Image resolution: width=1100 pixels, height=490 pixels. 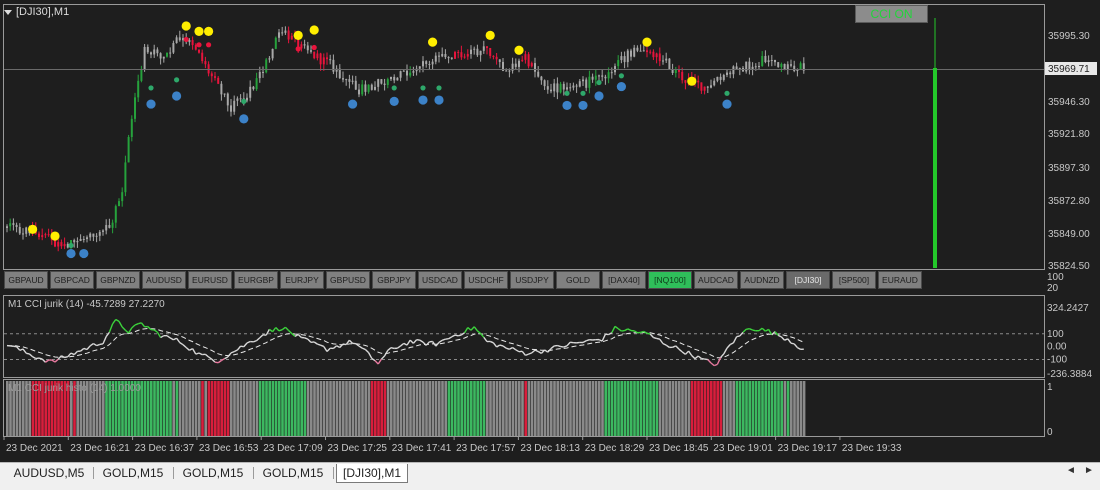 I want to click on symbol-button-usdjpy: USDJPY, so click(x=532, y=280).